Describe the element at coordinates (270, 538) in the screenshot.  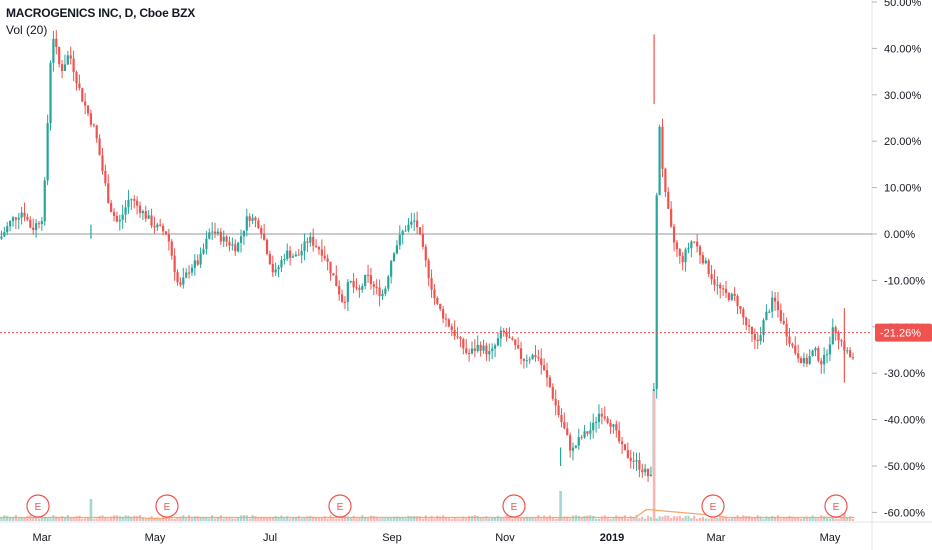
I see `x-tick-label: Jul` at that location.